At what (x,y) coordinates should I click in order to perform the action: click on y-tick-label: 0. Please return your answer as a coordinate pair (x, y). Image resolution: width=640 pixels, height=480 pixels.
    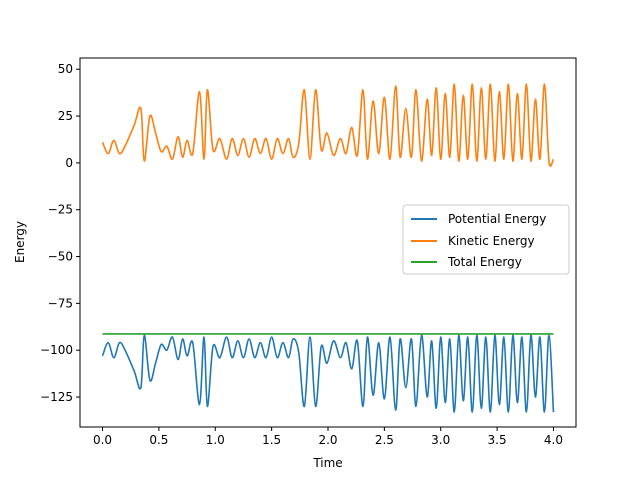
    Looking at the image, I should click on (69, 163).